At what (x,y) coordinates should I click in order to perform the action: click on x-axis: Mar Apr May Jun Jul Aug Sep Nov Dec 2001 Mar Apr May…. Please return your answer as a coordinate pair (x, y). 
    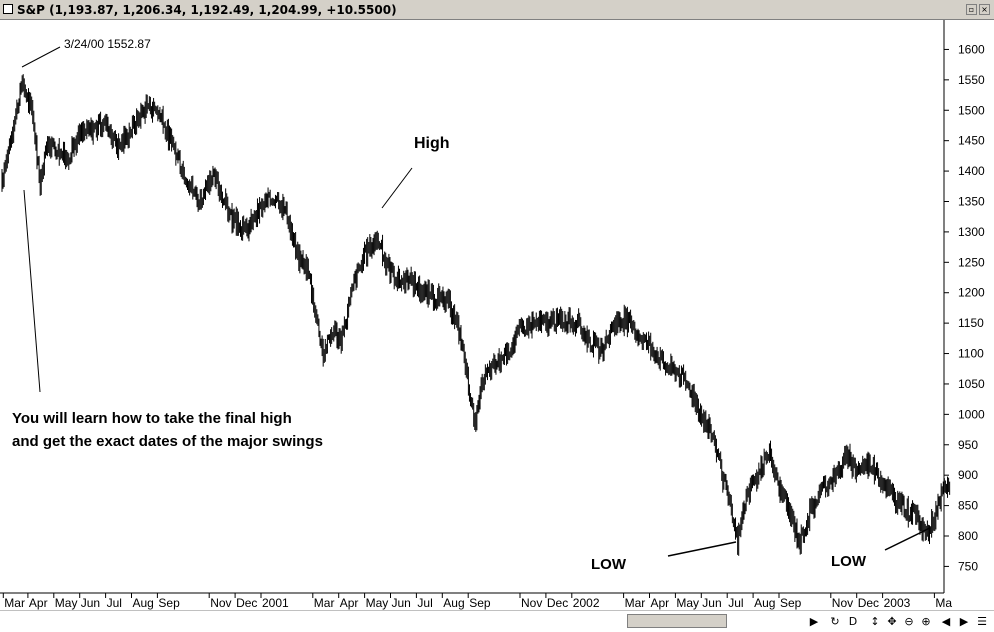
    Looking at the image, I should click on (477, 601).